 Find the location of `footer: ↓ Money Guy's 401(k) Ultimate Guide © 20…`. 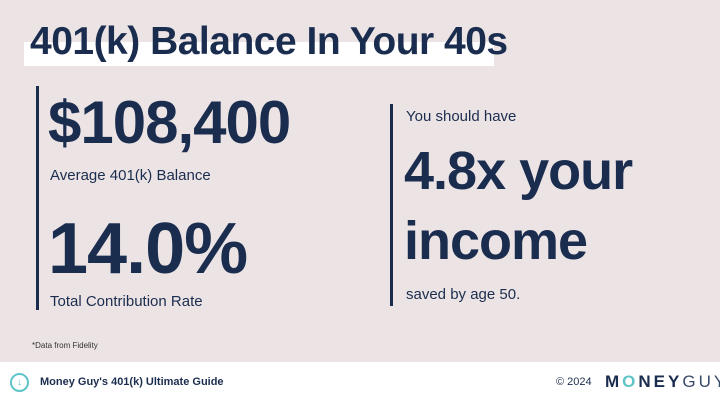

footer: ↓ Money Guy's 401(k) Ultimate Guide © 20… is located at coordinates (360, 383).